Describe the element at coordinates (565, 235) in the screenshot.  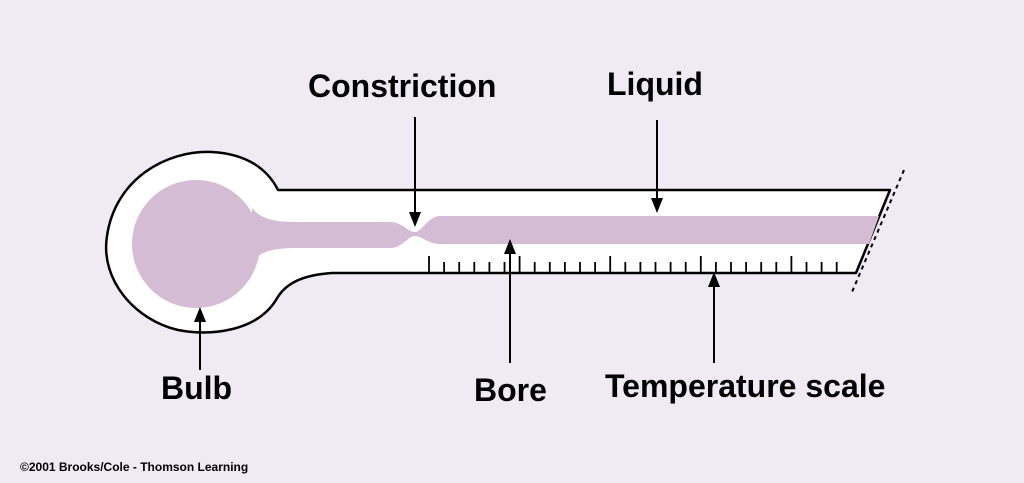
I see `bore-liquid` at that location.